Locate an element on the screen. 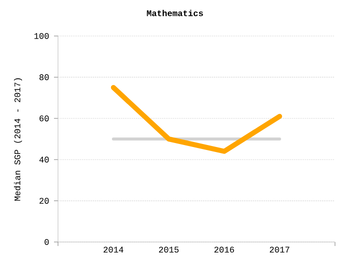  y-tick-label: 60 is located at coordinates (44, 118).